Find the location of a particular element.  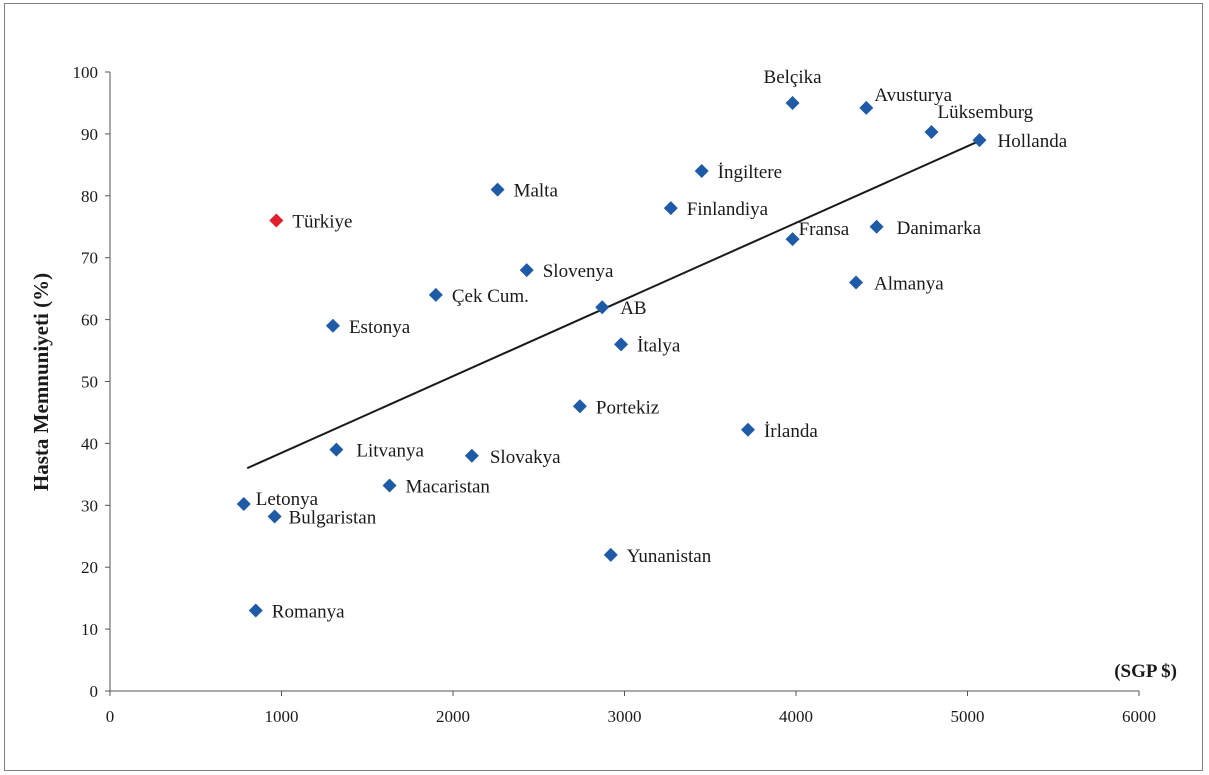

point-label: Slovenya is located at coordinates (578, 271).